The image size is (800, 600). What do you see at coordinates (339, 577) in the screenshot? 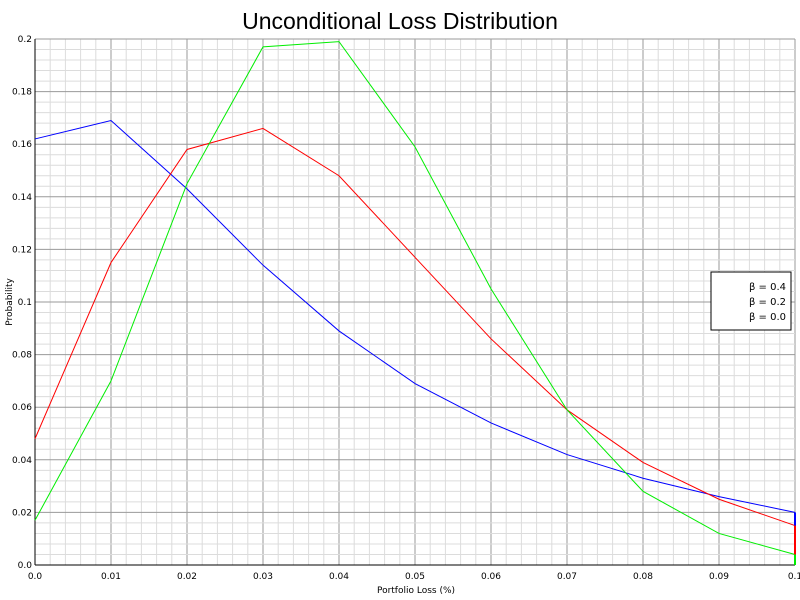
I see `x-tick-label: 0.04` at bounding box center [339, 577].